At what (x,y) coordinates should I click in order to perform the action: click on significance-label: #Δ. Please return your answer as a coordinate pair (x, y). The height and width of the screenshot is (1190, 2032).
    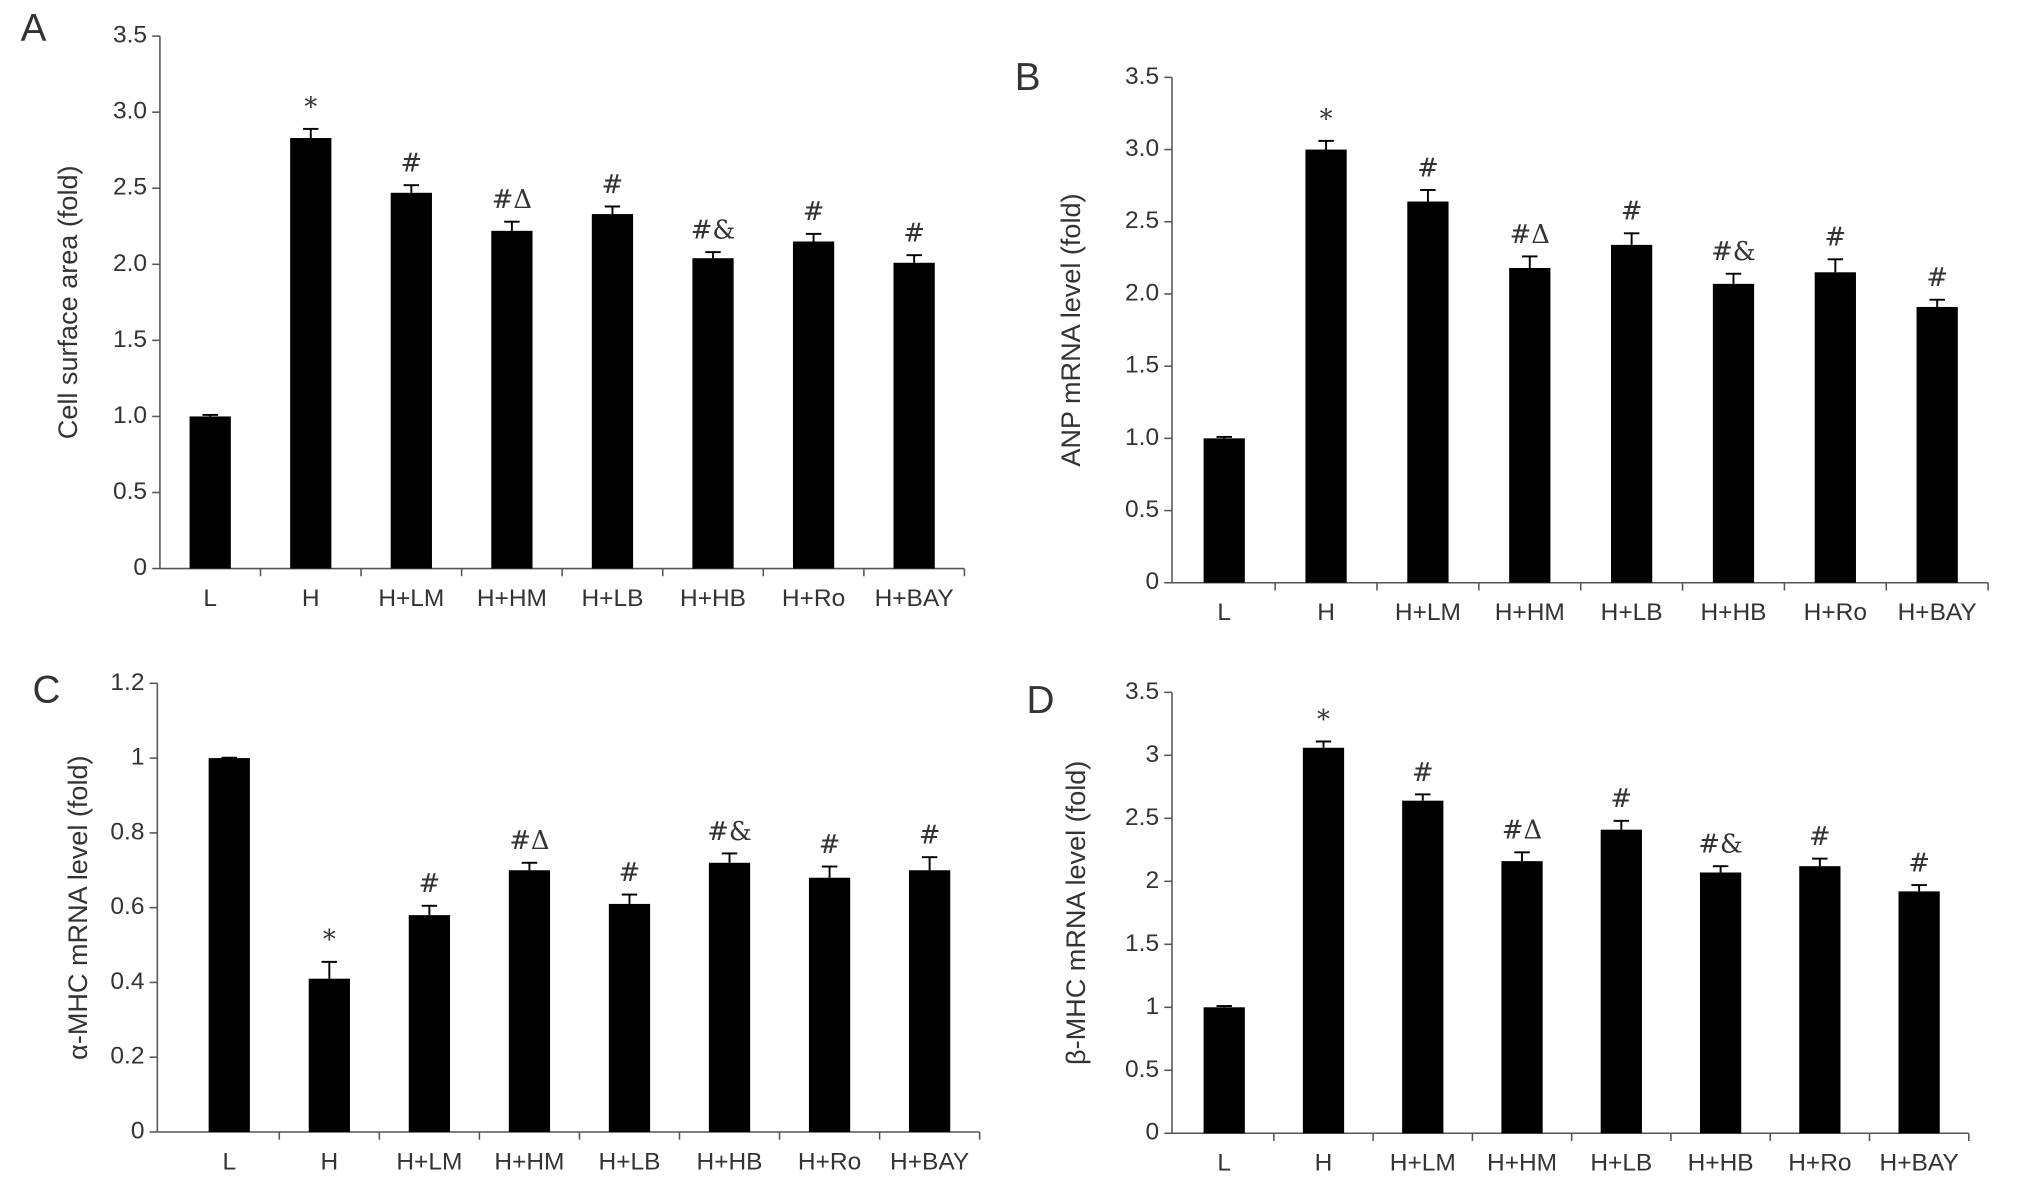
    Looking at the image, I should click on (1522, 831).